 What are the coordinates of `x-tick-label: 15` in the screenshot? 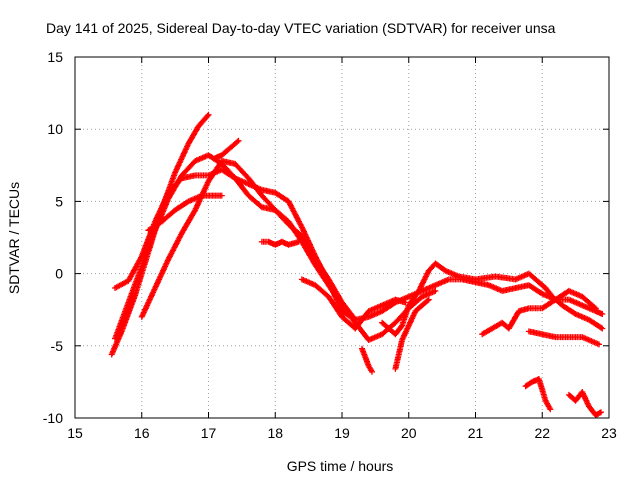 It's located at (75, 433).